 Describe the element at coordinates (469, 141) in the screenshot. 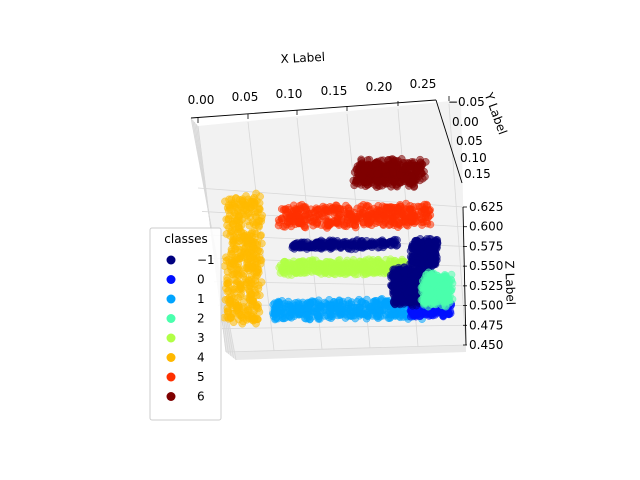

I see `y-tick-label: 0.05` at that location.